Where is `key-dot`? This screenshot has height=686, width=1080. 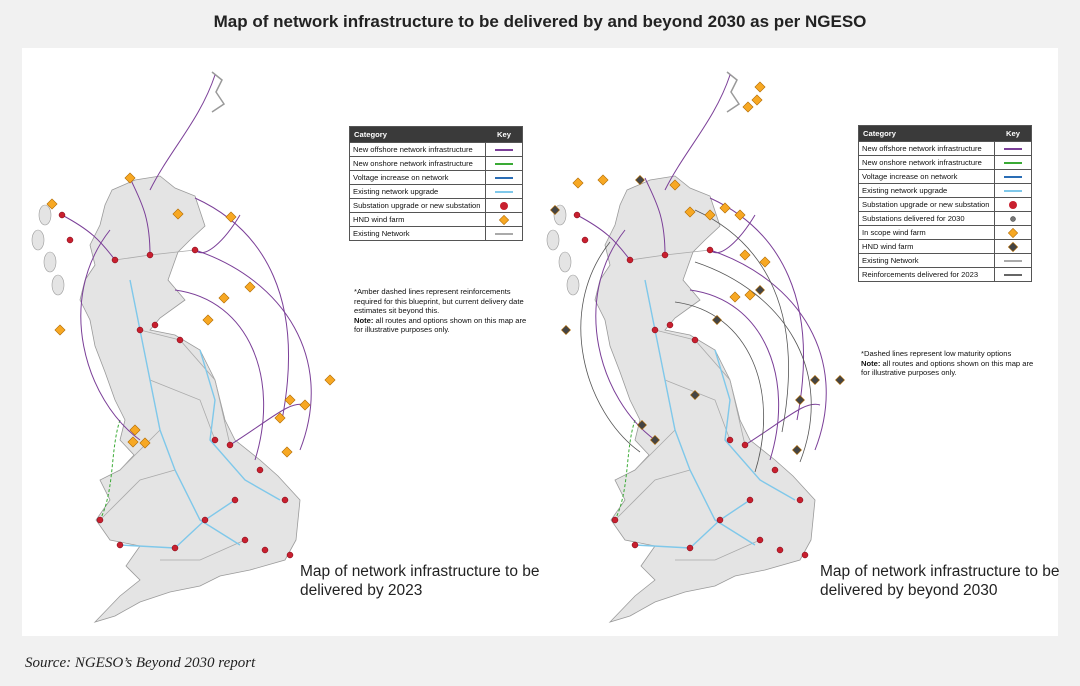 key-dot is located at coordinates (1013, 218).